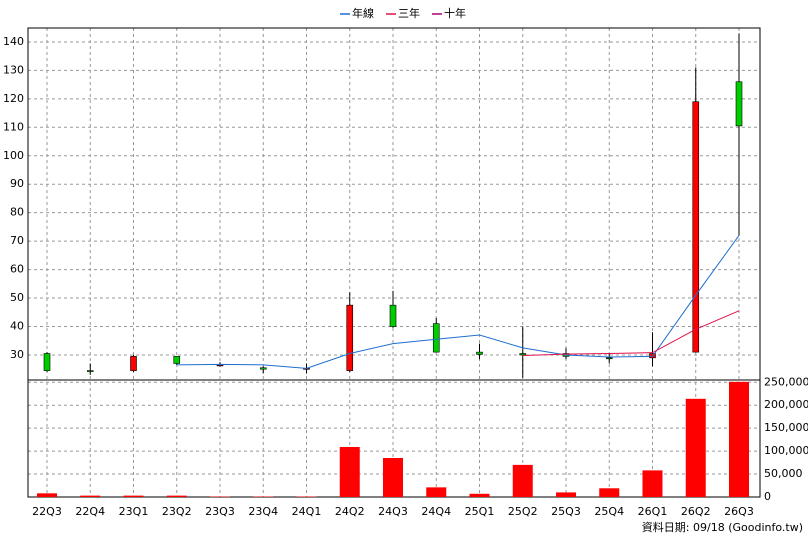  Describe the element at coordinates (13, 155) in the screenshot. I see `y-tick-label: 100` at that location.